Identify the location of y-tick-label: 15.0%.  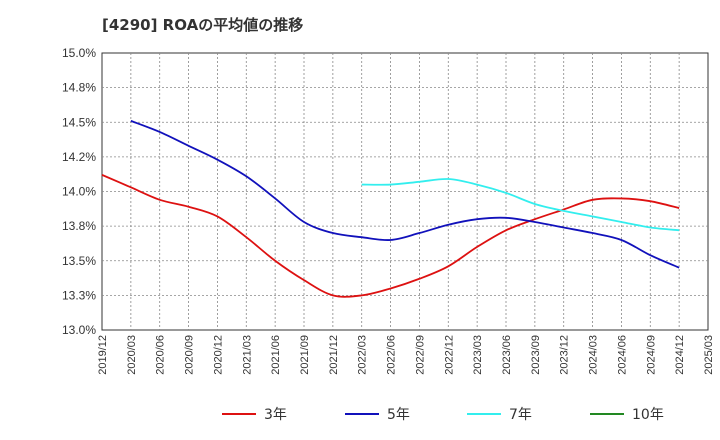
(79, 53).